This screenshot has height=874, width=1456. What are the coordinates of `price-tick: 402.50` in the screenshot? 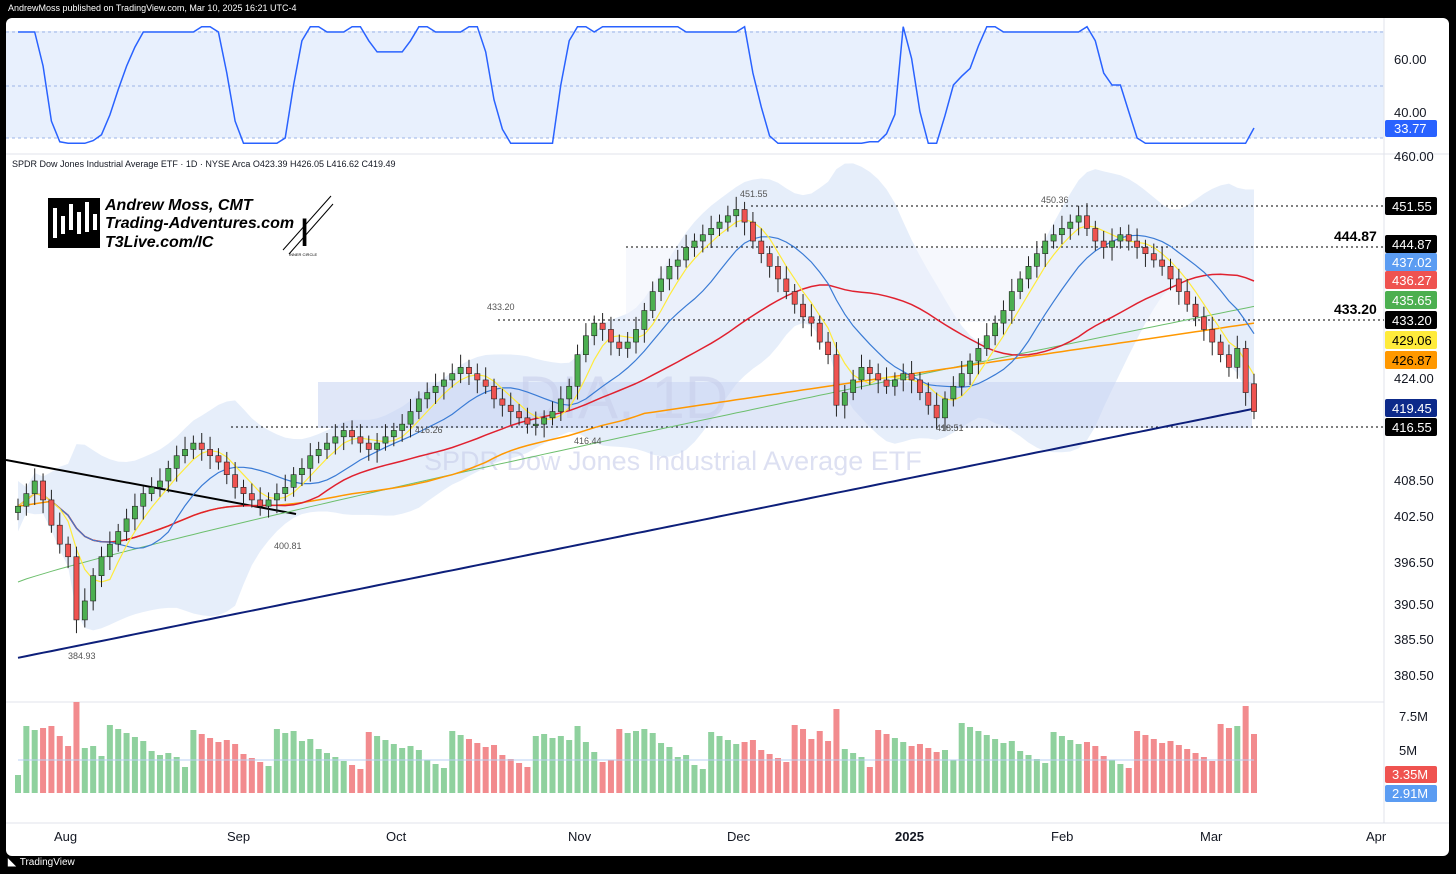 It's located at (1414, 516).